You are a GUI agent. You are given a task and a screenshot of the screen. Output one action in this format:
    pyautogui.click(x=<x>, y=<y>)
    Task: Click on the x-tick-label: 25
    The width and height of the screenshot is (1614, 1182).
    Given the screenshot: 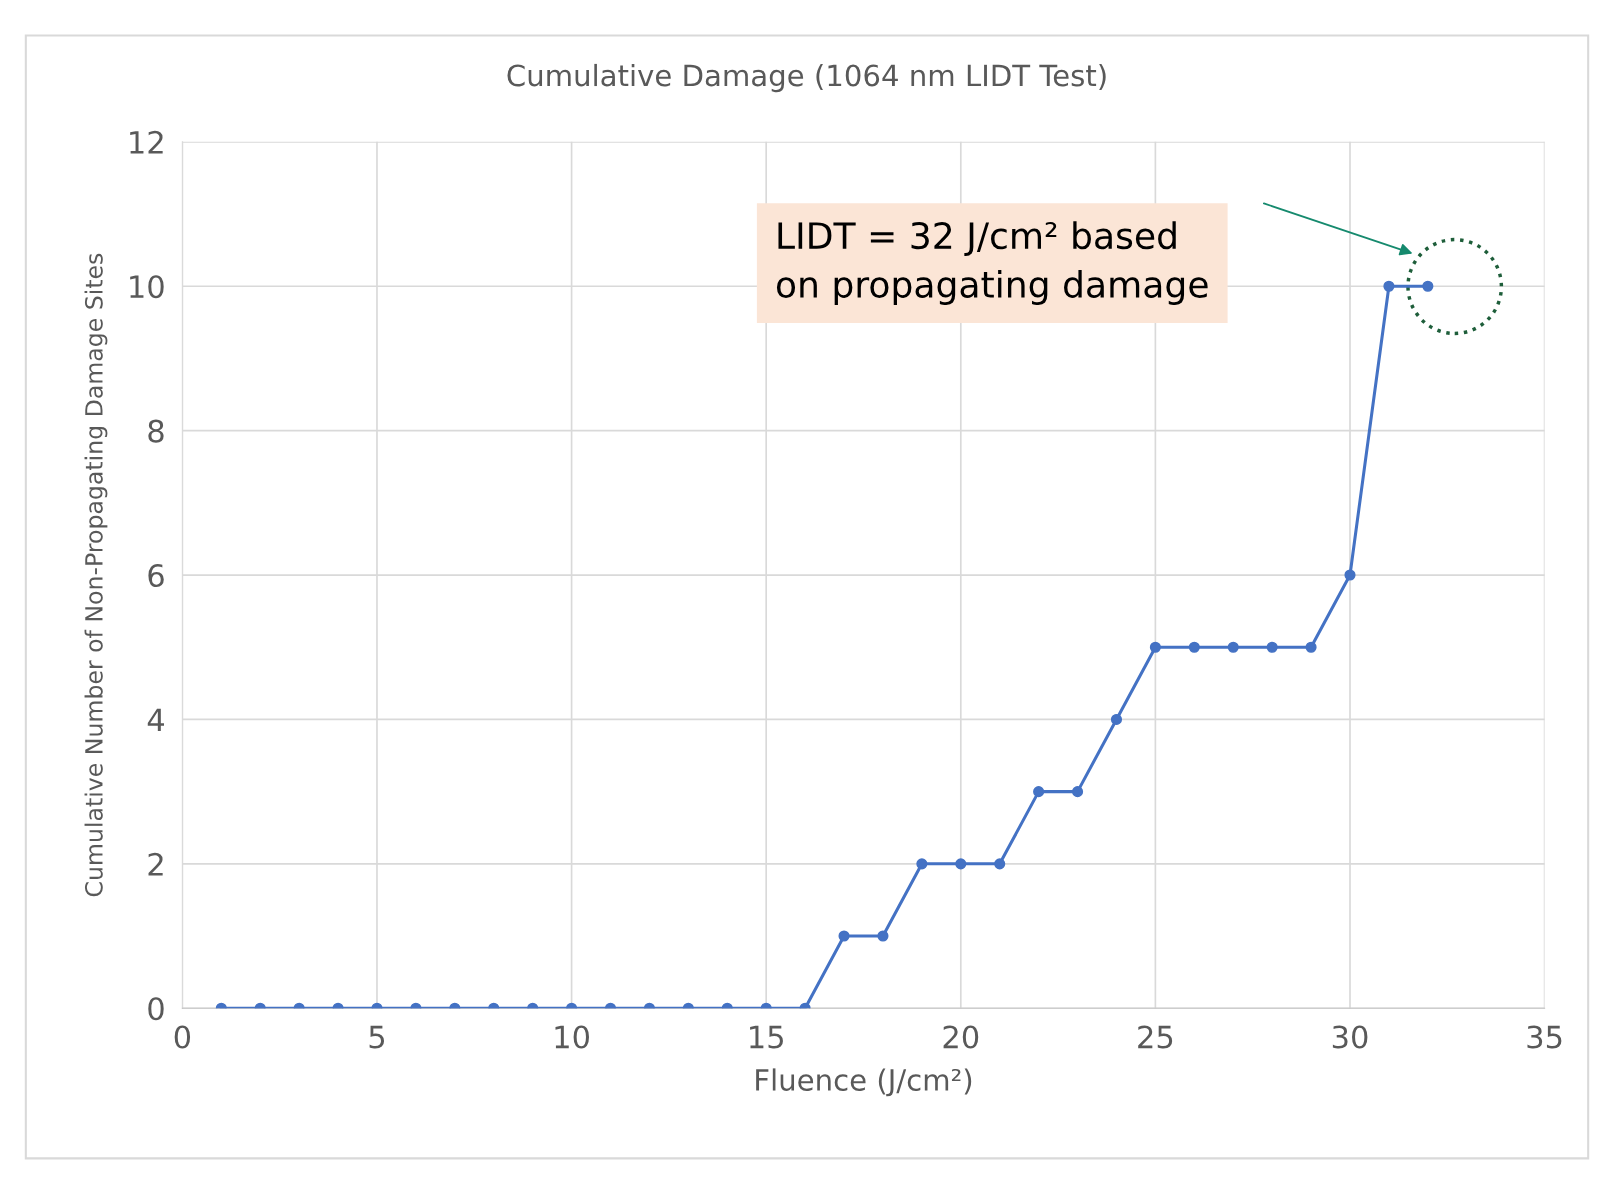 What is the action you would take?
    pyautogui.click(x=1155, y=1037)
    